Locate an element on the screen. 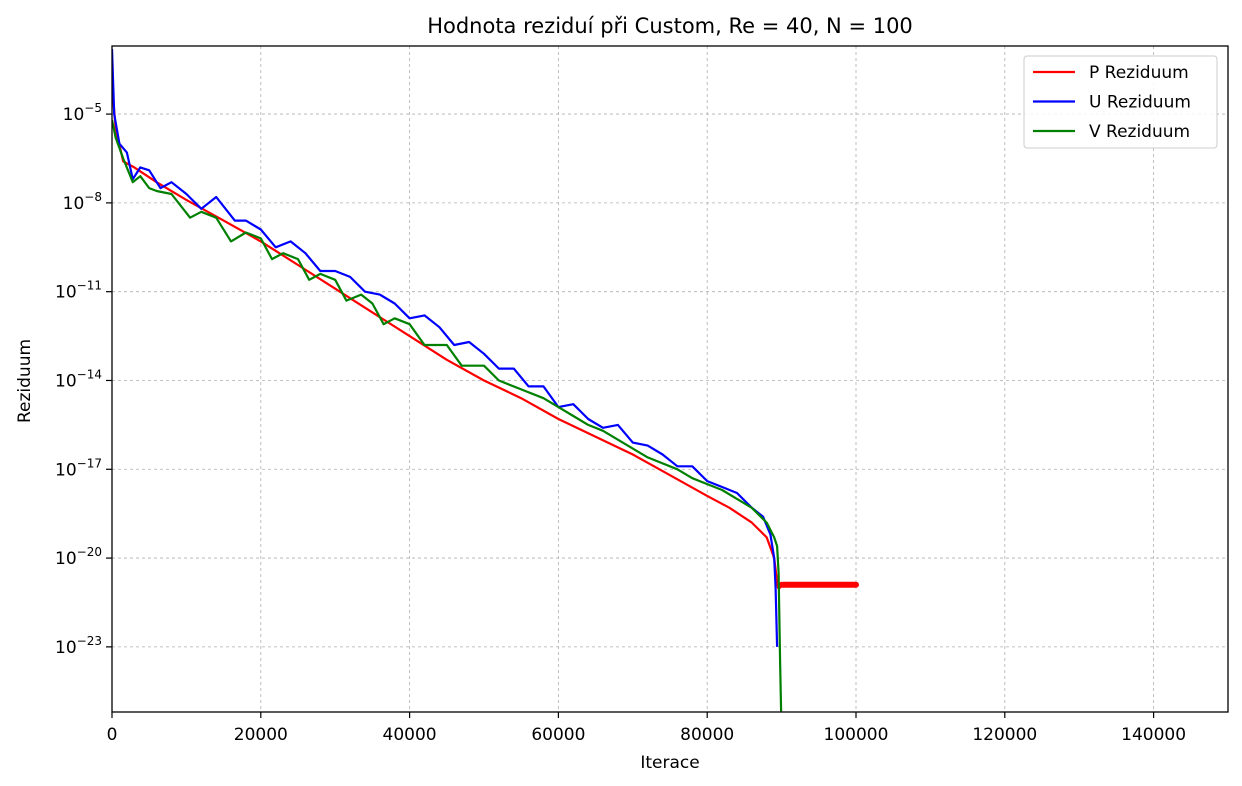  x-tick-label: 0 is located at coordinates (112, 735).